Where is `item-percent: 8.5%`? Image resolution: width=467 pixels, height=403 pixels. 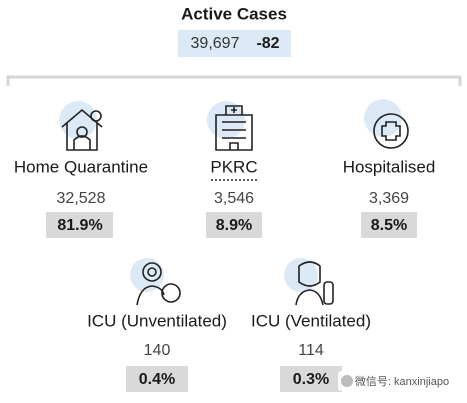
item-percent: 8.5% is located at coordinates (389, 225).